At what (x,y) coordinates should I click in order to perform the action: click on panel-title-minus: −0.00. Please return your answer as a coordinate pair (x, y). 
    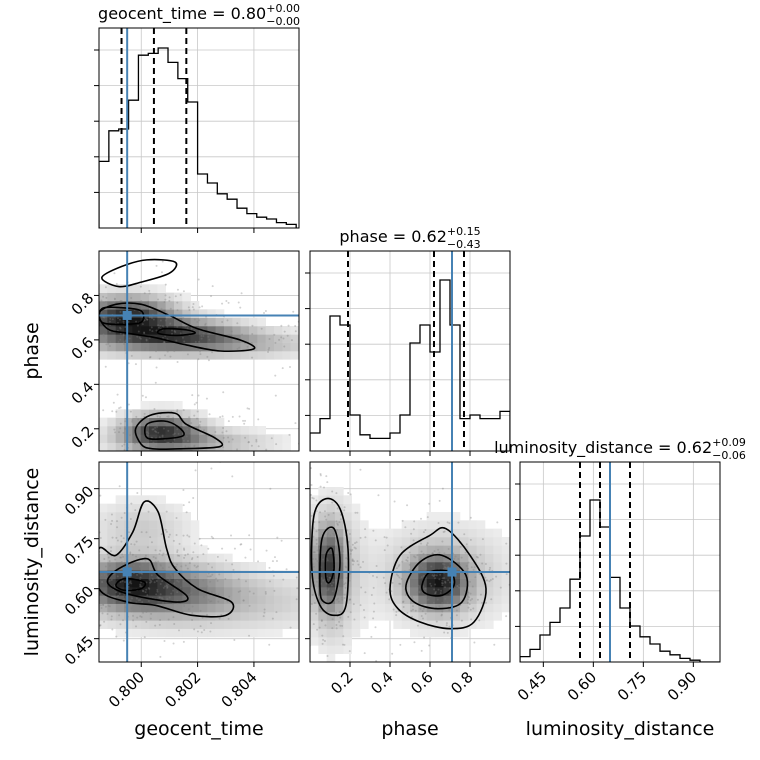
    Looking at the image, I should click on (283, 21).